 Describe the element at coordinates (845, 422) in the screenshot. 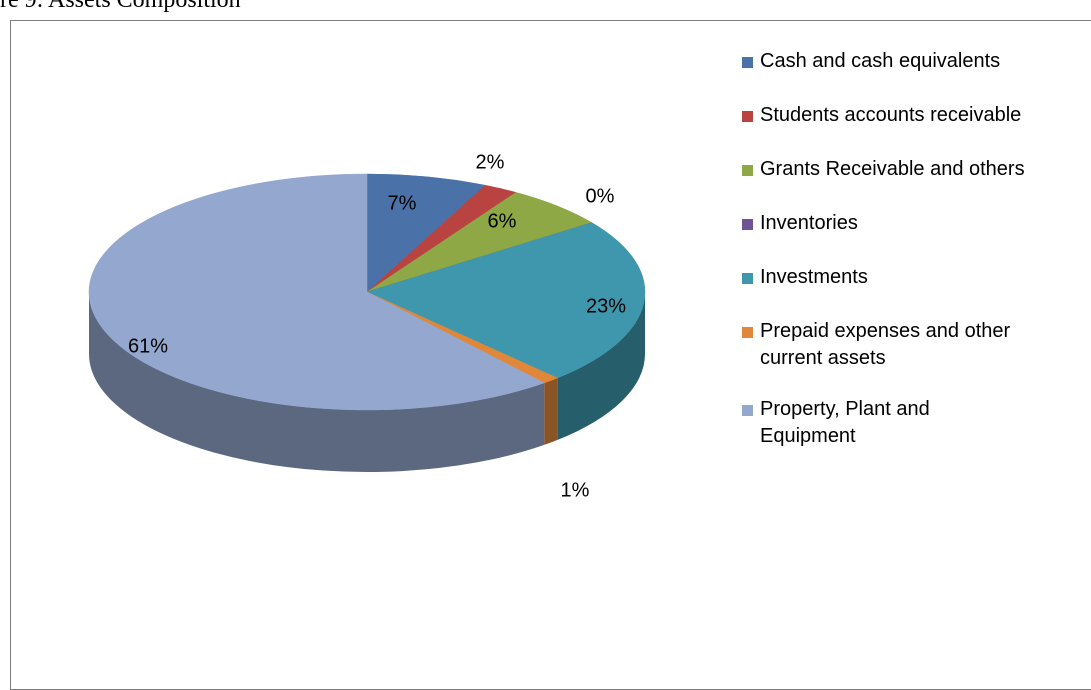

I see `legend-label: Property, Plant and Equipment` at that location.